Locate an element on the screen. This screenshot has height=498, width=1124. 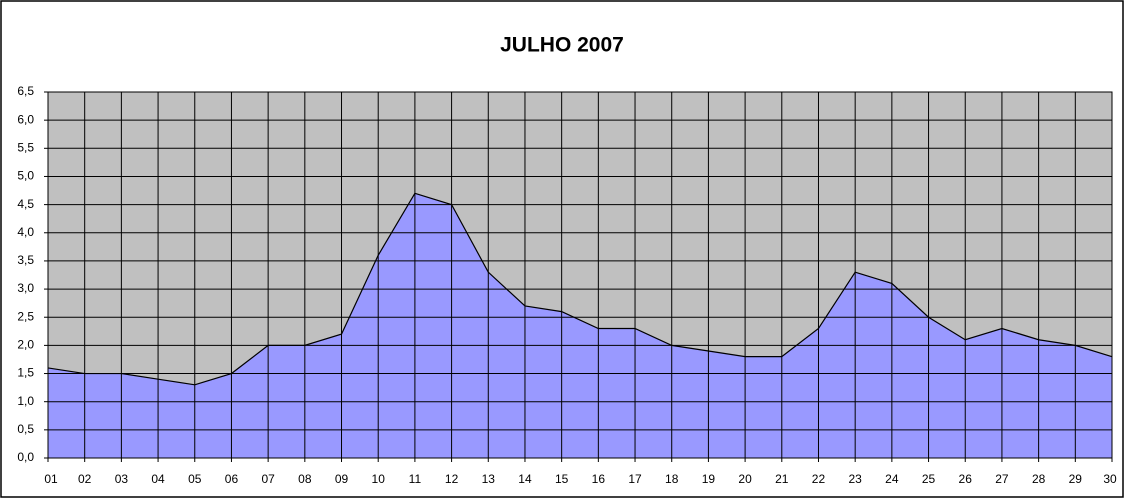
y-tick-label: 0,5 is located at coordinates (25, 429).